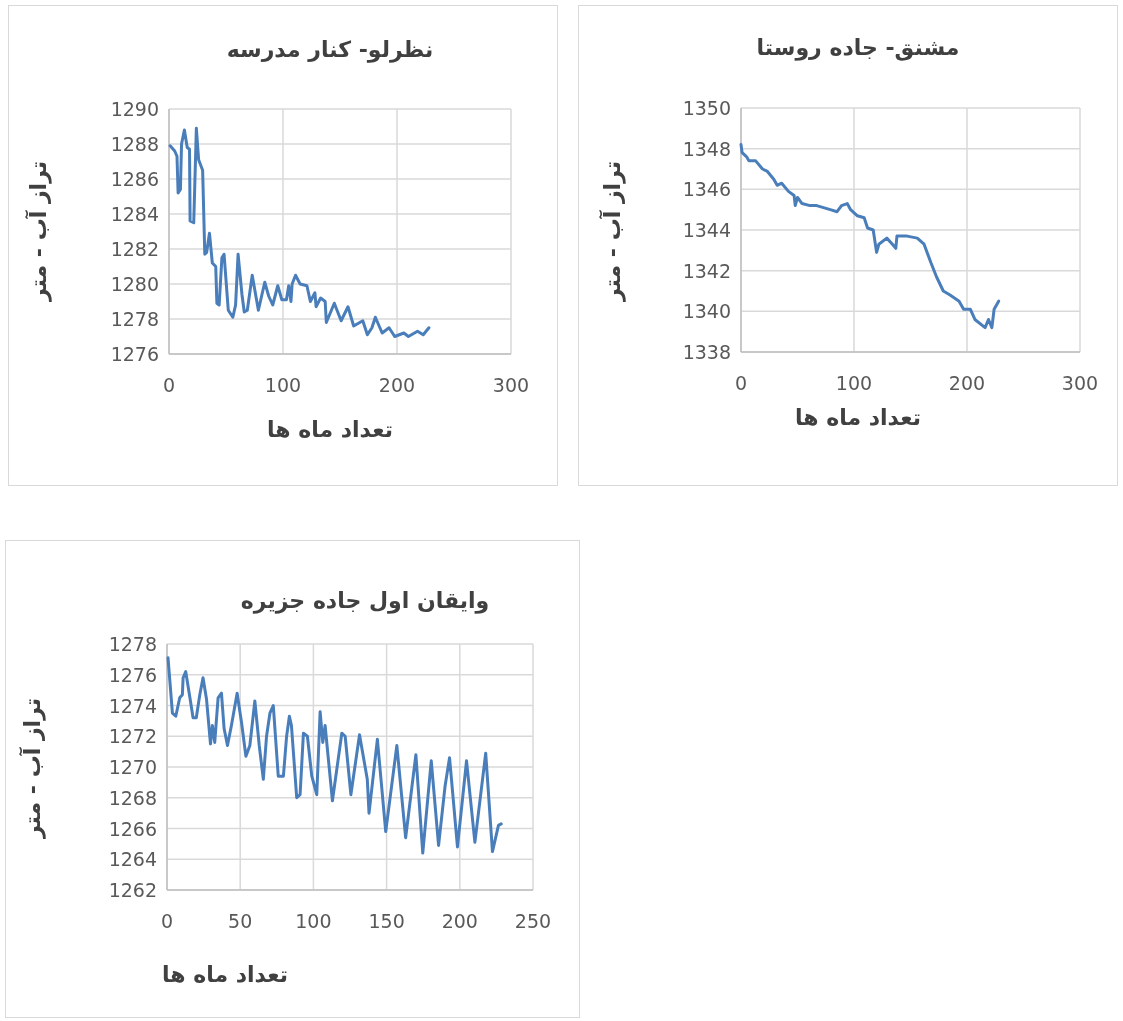  I want to click on chart-title: وایقان اول جاده جزیره, so click(365, 601).